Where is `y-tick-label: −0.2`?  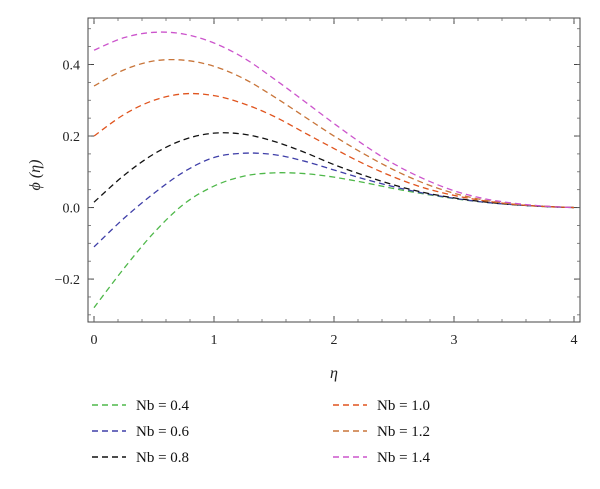
y-tick-label: −0.2 is located at coordinates (67, 280).